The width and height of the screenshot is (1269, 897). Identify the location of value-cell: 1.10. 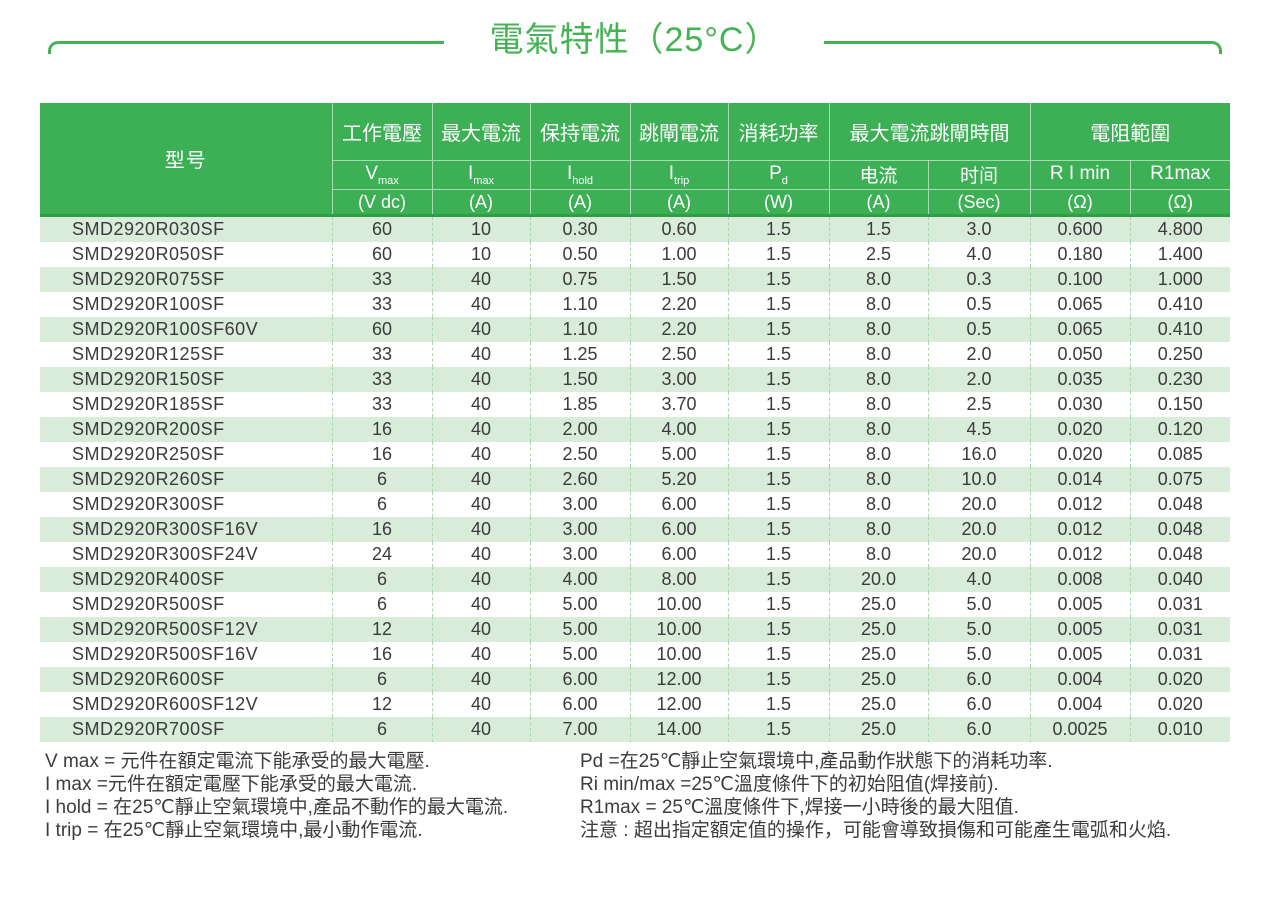
(579, 330).